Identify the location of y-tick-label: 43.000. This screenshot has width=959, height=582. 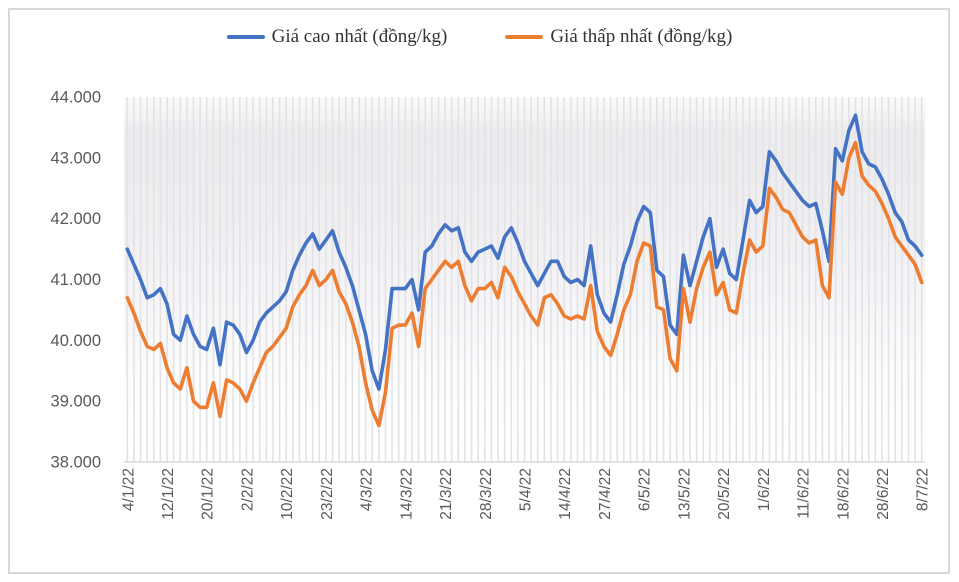
(76, 158).